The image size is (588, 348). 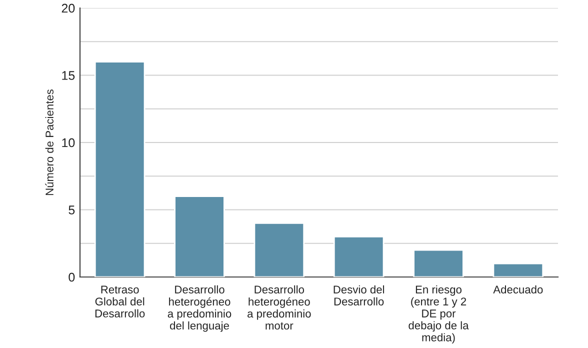 What do you see at coordinates (438, 314) in the screenshot?
I see `x-tick-label: En riesgo (entre 1 y 2 DE por debajo de la media)` at bounding box center [438, 314].